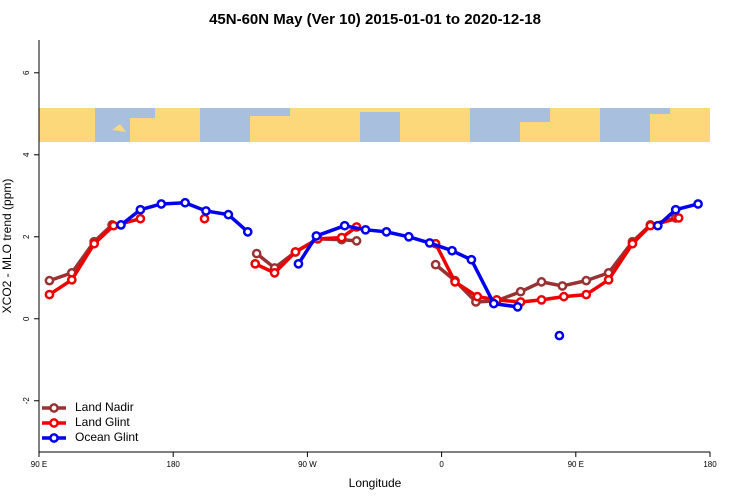 This screenshot has height=500, width=750. I want to click on y-tick-label: 2, so click(26, 236).